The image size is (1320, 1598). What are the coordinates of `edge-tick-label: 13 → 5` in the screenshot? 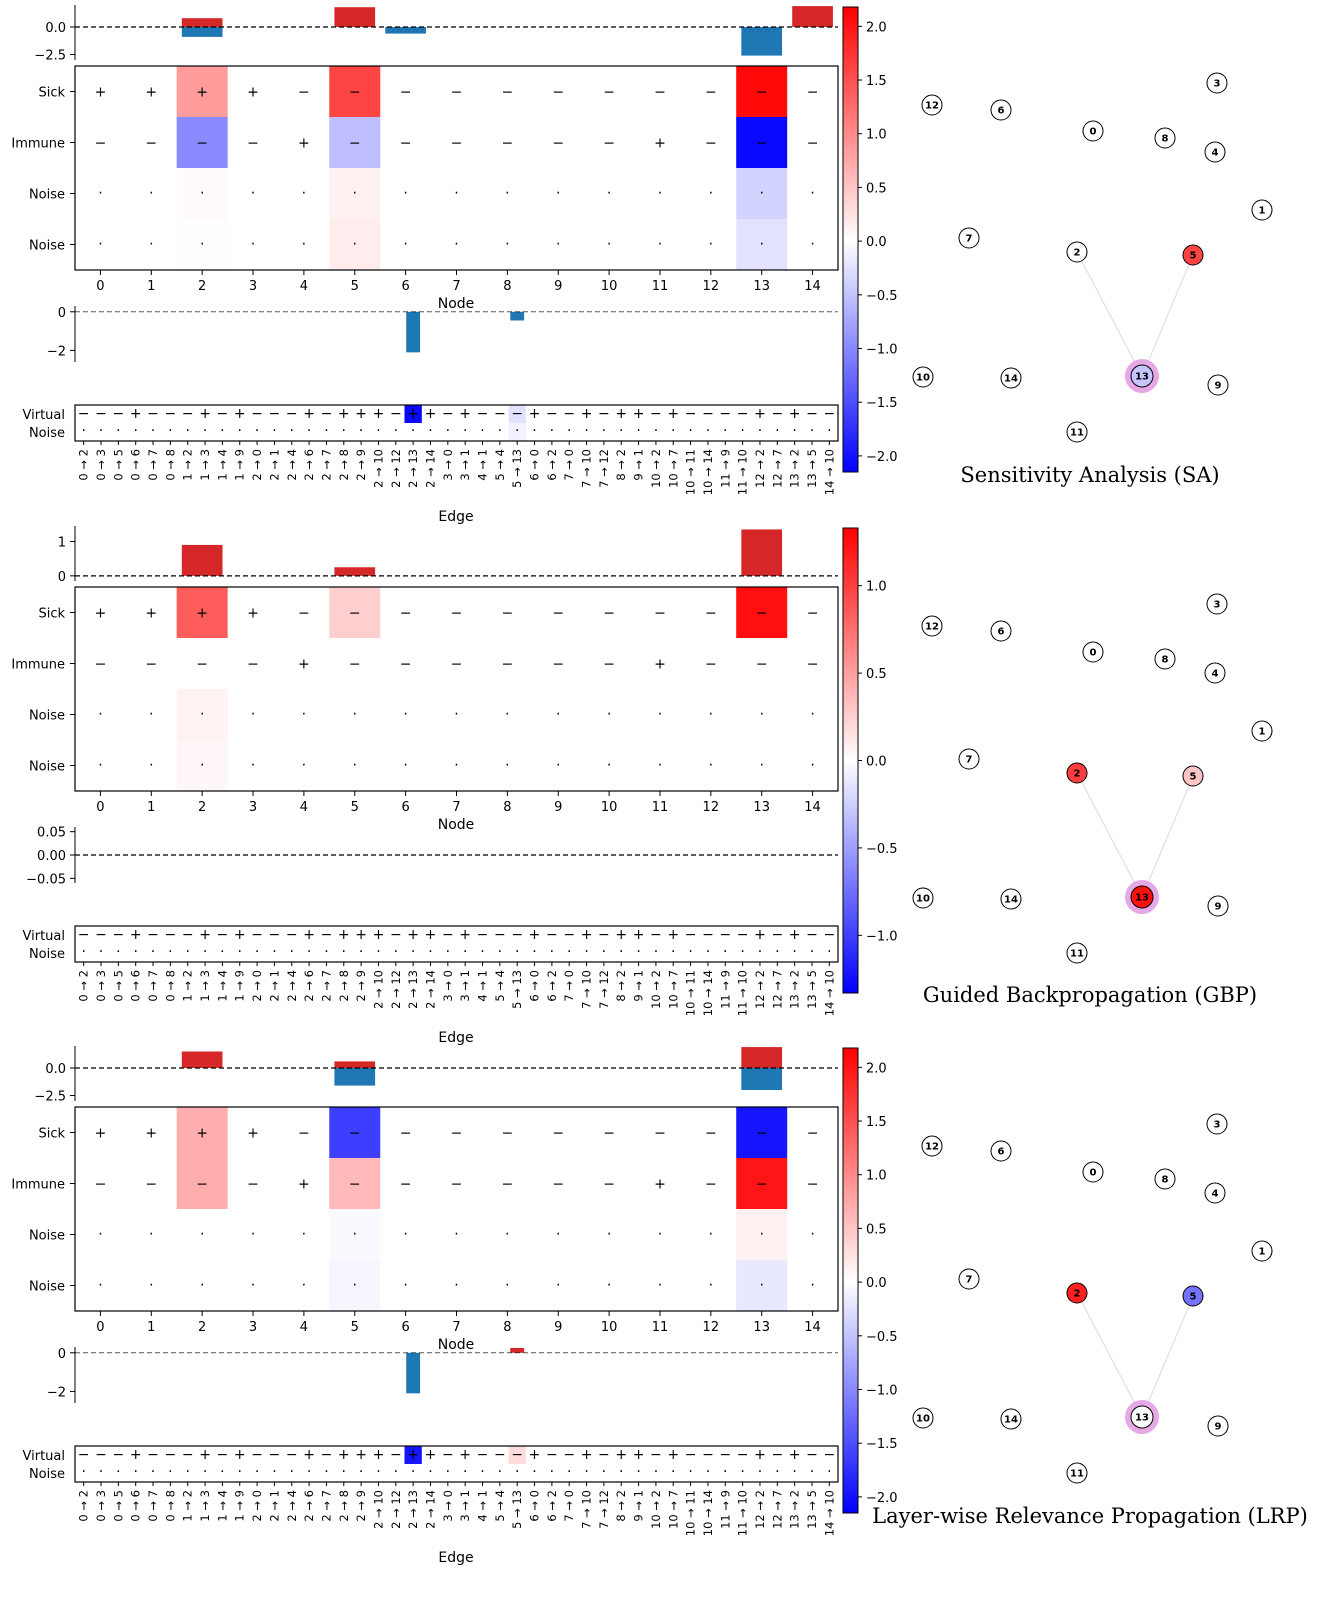 It's located at (812, 468).